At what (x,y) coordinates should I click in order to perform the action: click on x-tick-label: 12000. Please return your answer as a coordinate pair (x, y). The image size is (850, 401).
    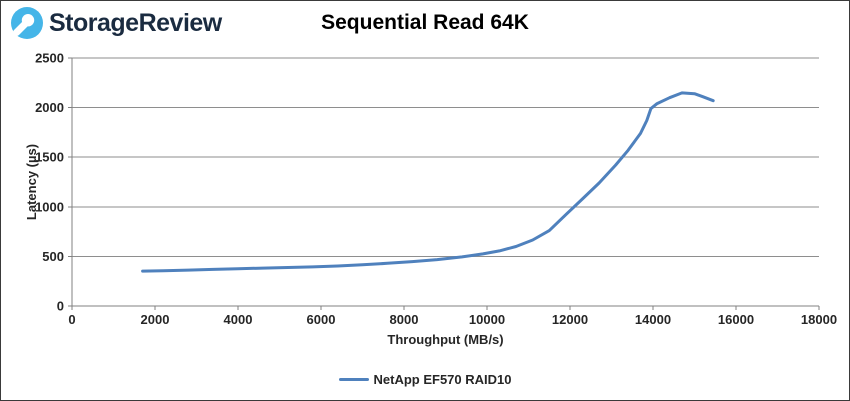
    Looking at the image, I should click on (570, 319).